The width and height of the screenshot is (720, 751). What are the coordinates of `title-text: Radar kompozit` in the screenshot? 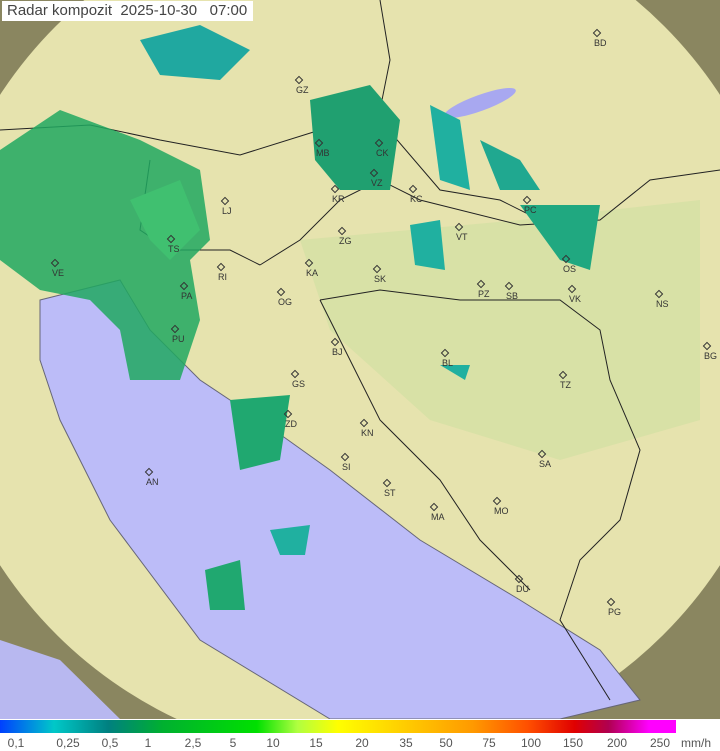 It's located at (60, 10).